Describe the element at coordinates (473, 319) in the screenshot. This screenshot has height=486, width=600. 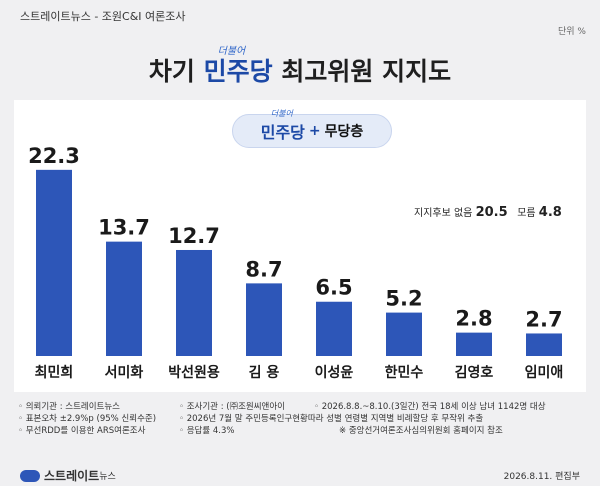
I see `bar-value-label: 2.8` at that location.